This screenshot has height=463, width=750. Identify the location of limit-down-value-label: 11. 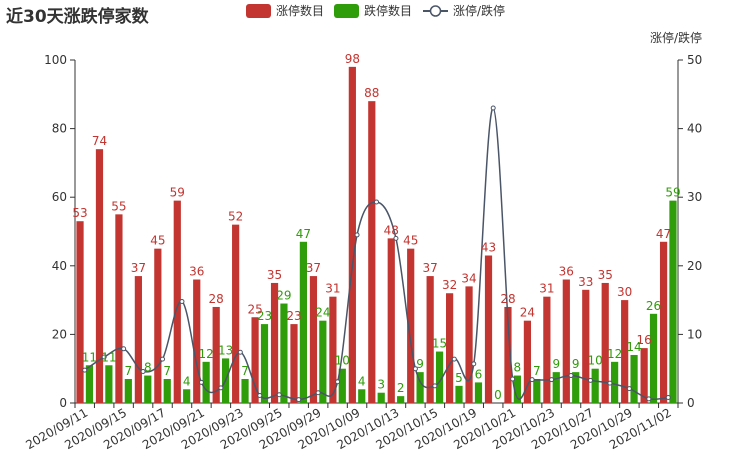
(108, 357).